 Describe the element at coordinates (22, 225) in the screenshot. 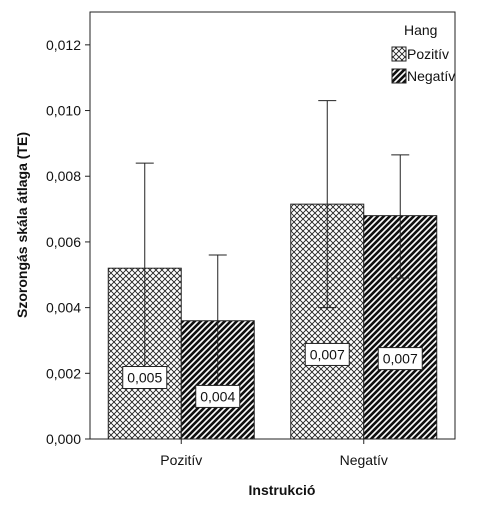

I see `y-axis-title: Szorongás skála átlaga (TE)` at that location.